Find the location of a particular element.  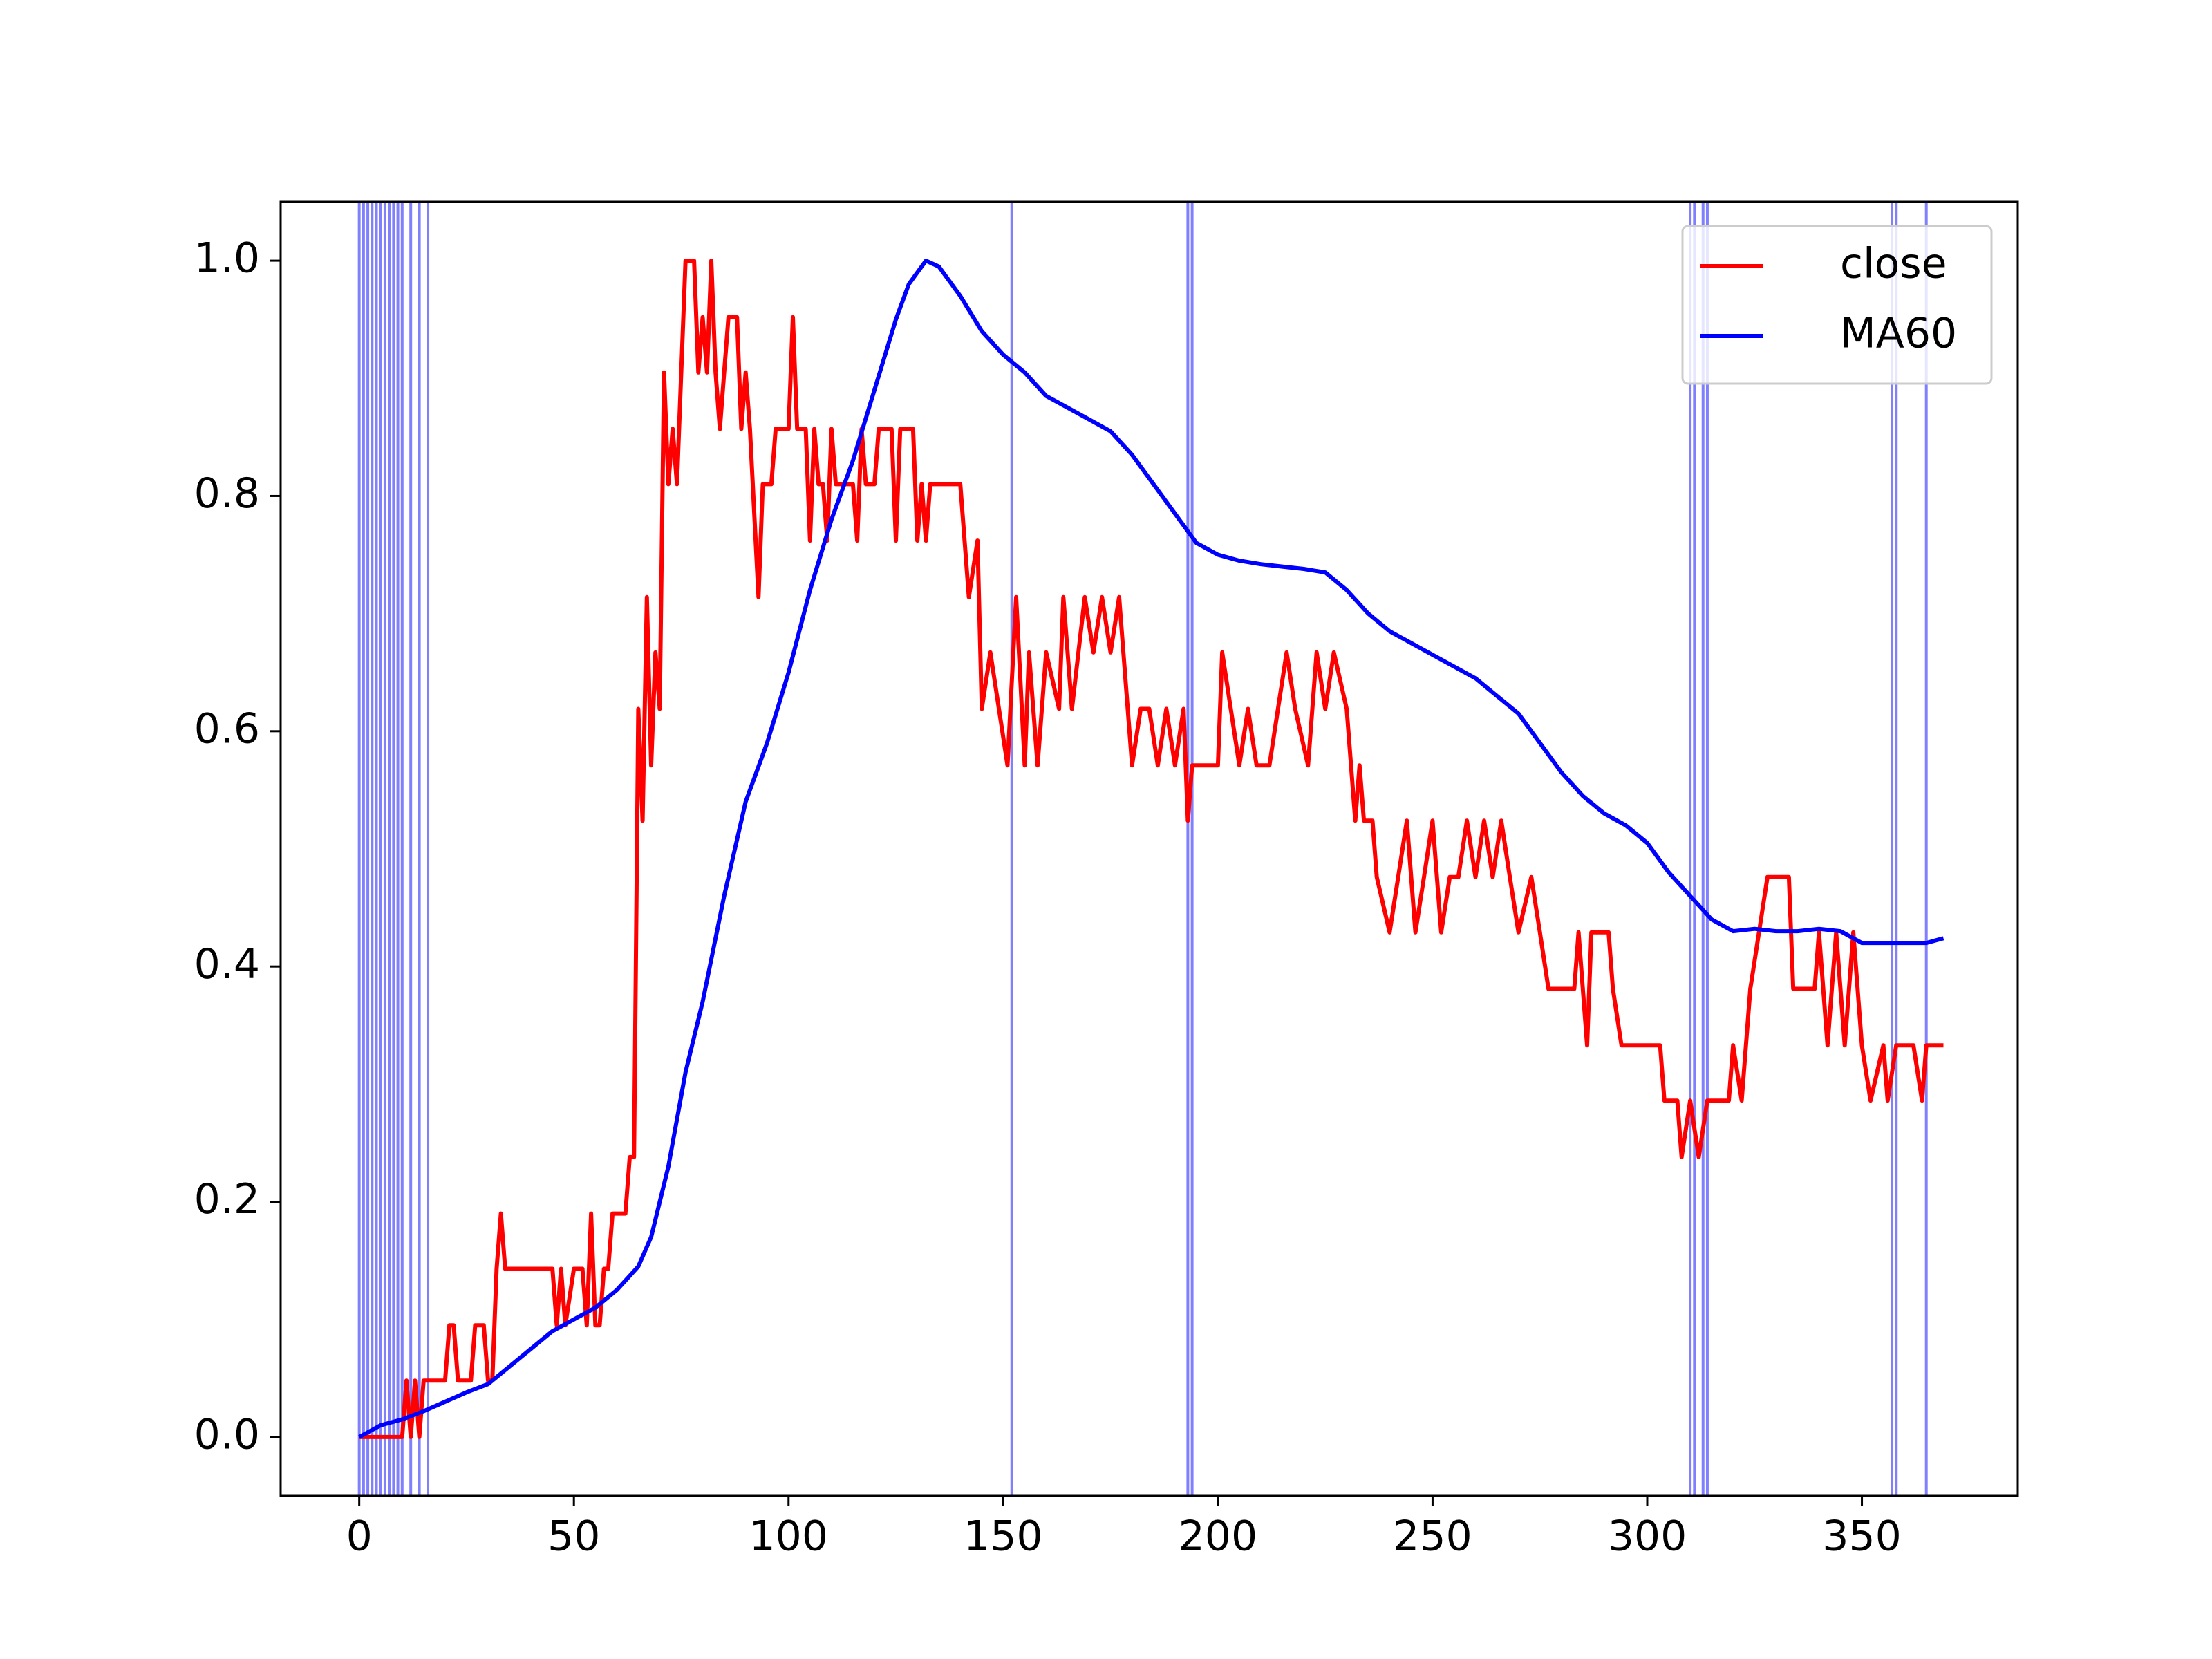

y-tick-label: 0.4 is located at coordinates (227, 964).